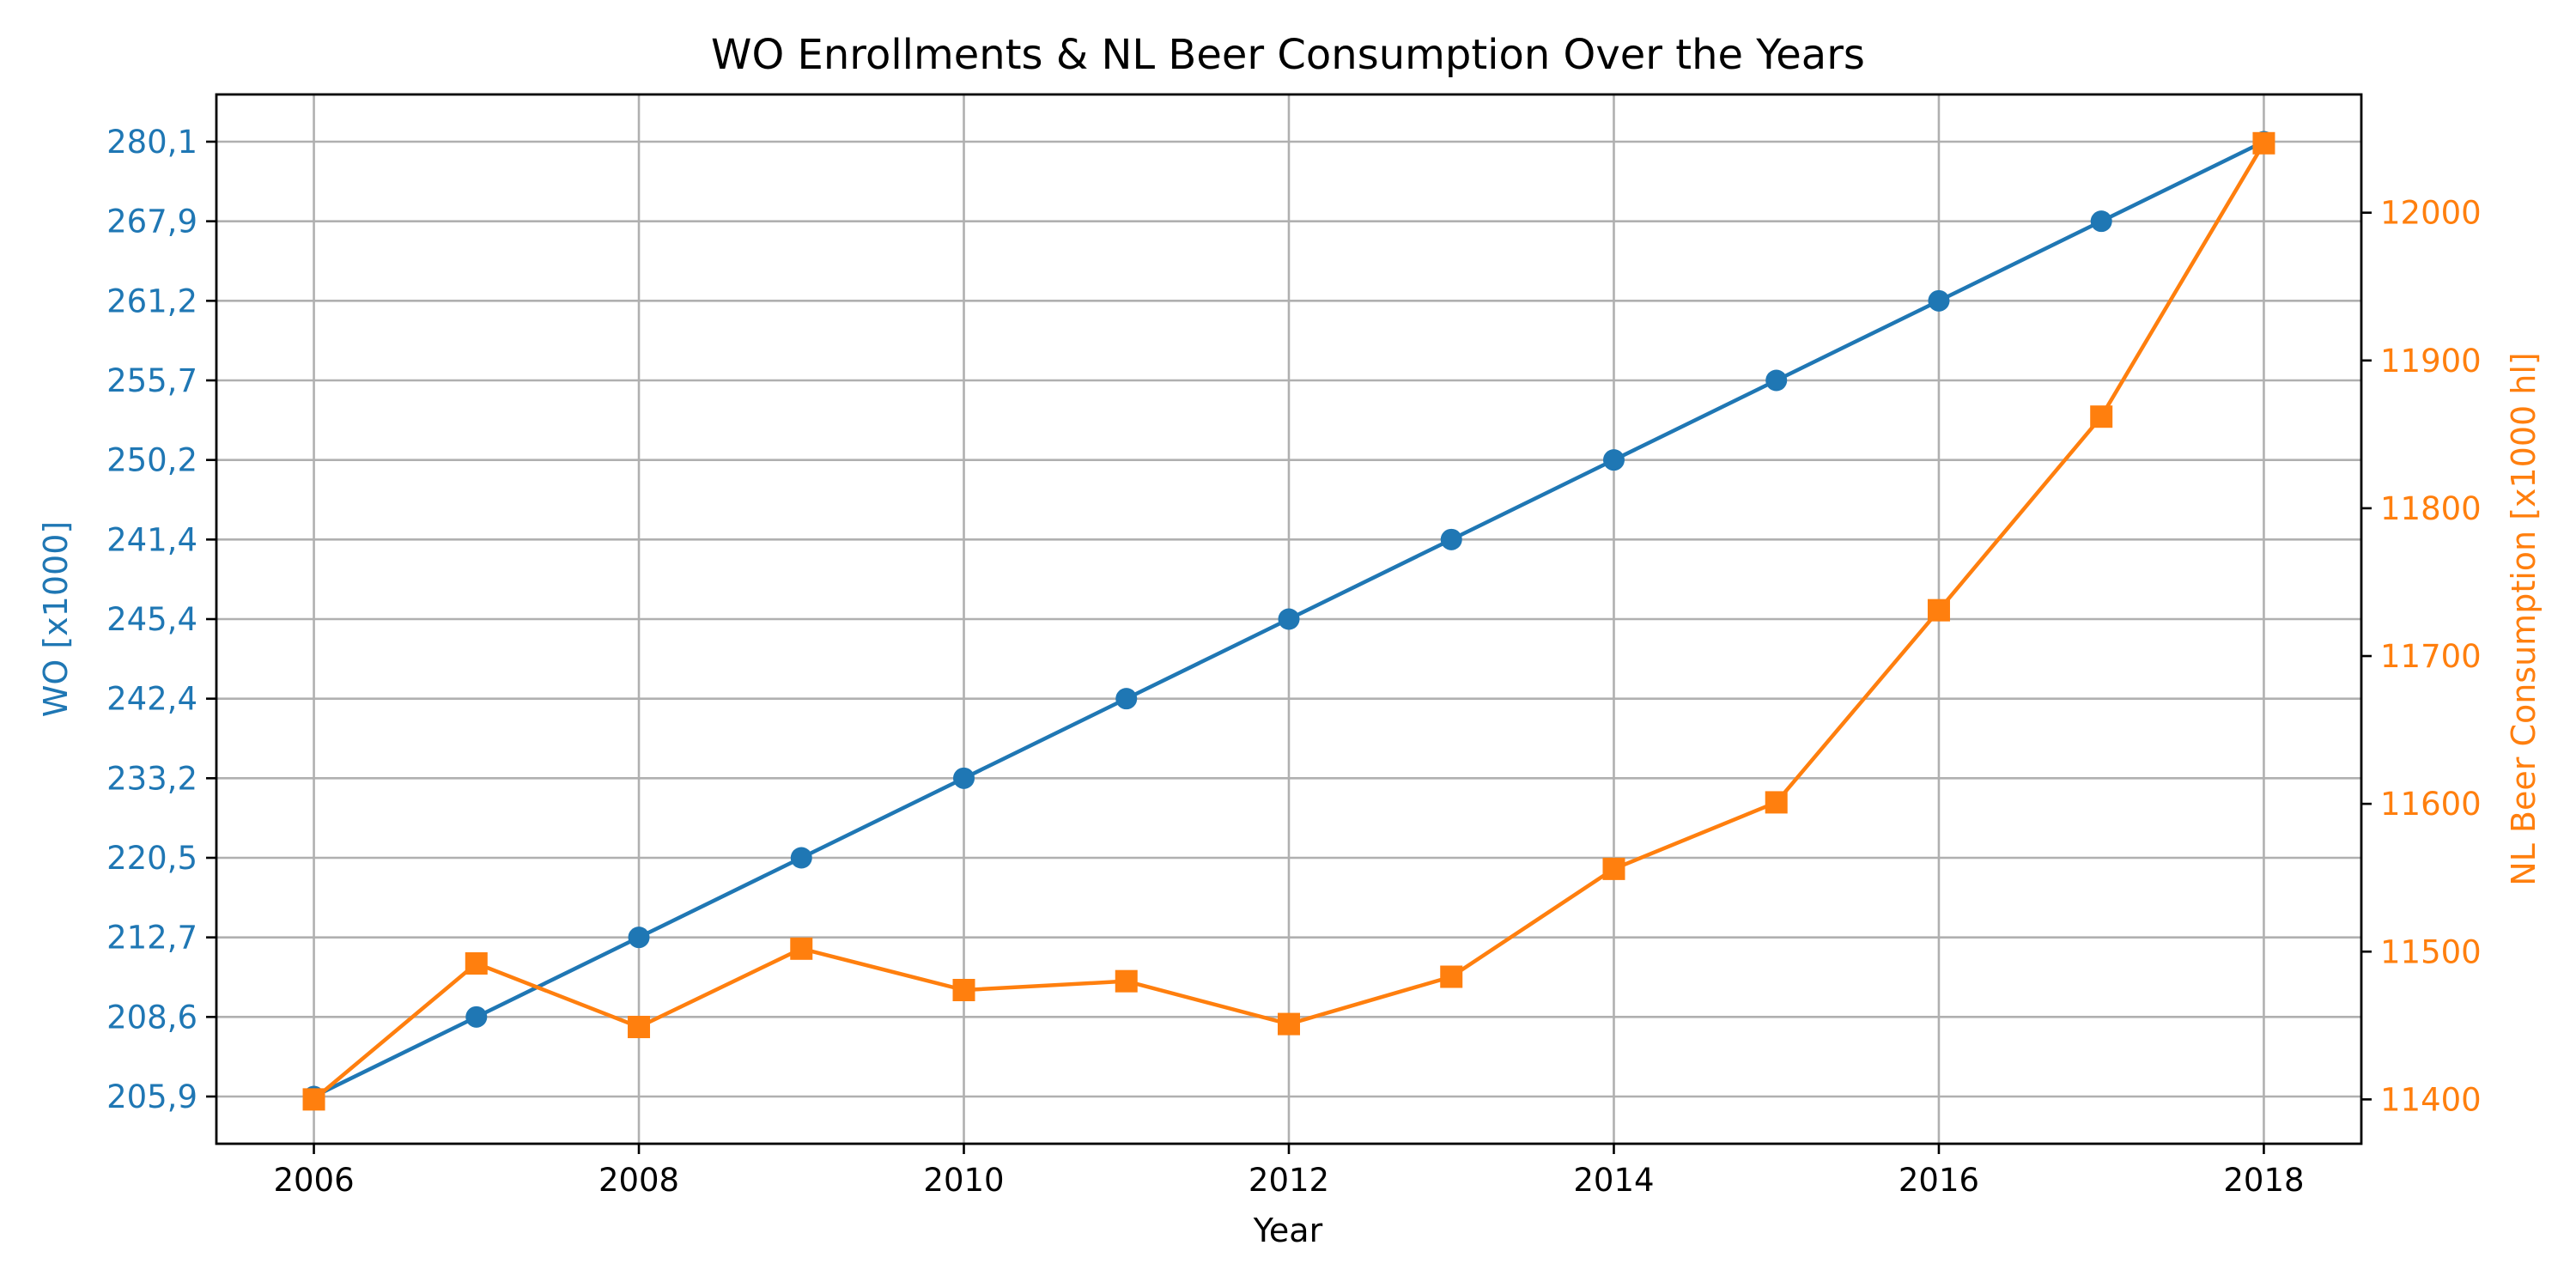 The image size is (2576, 1288). What do you see at coordinates (2431, 508) in the screenshot?
I see `right-y-tick-label: 11800` at bounding box center [2431, 508].